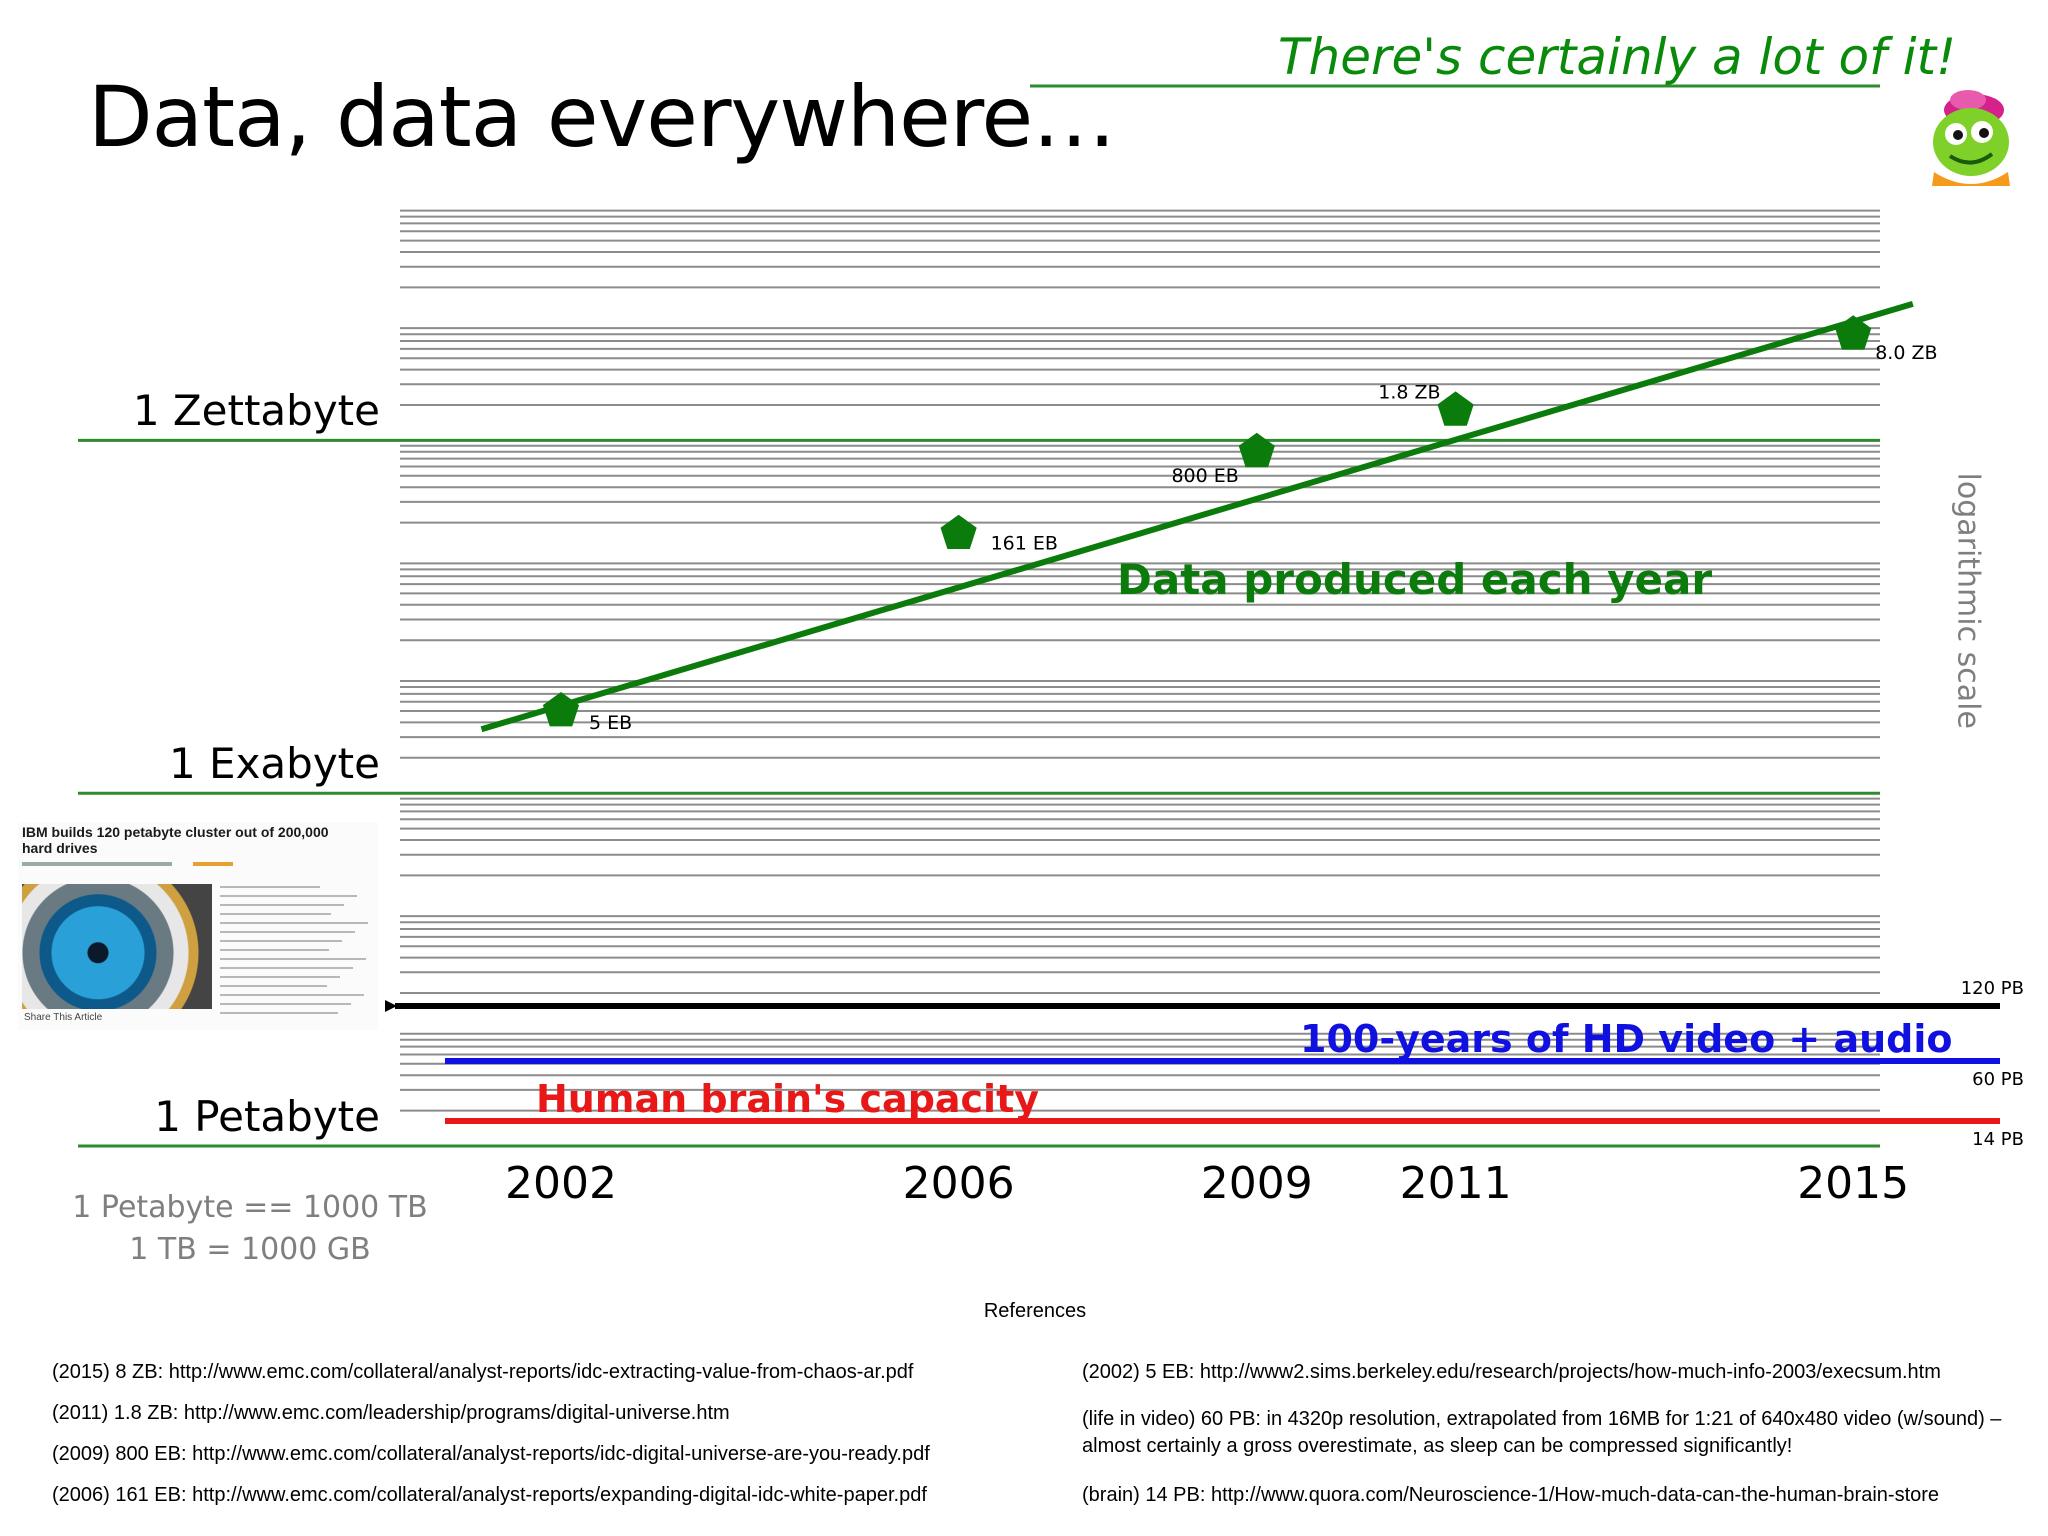 This screenshot has width=2048, height=1536. What do you see at coordinates (1853, 332) in the screenshot?
I see `data-point-2015` at bounding box center [1853, 332].